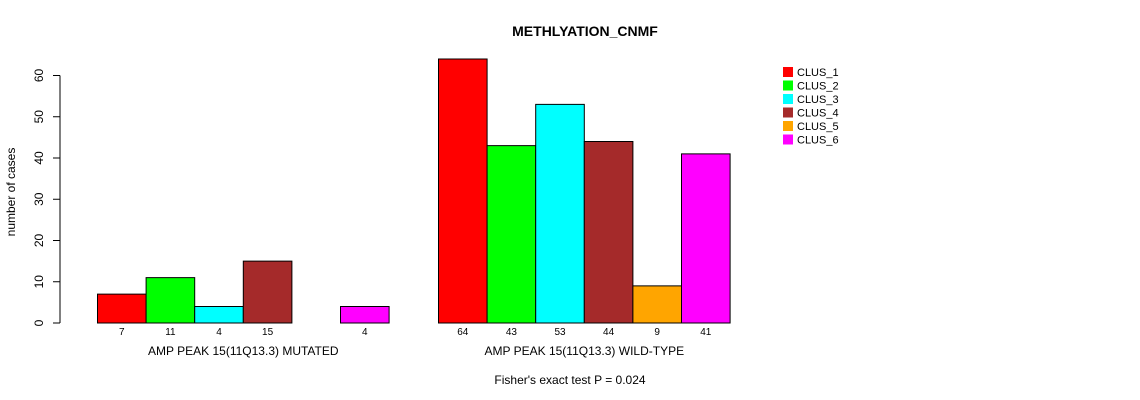 The image size is (1140, 400). I want to click on y-tick-label: 20, so click(39, 241).